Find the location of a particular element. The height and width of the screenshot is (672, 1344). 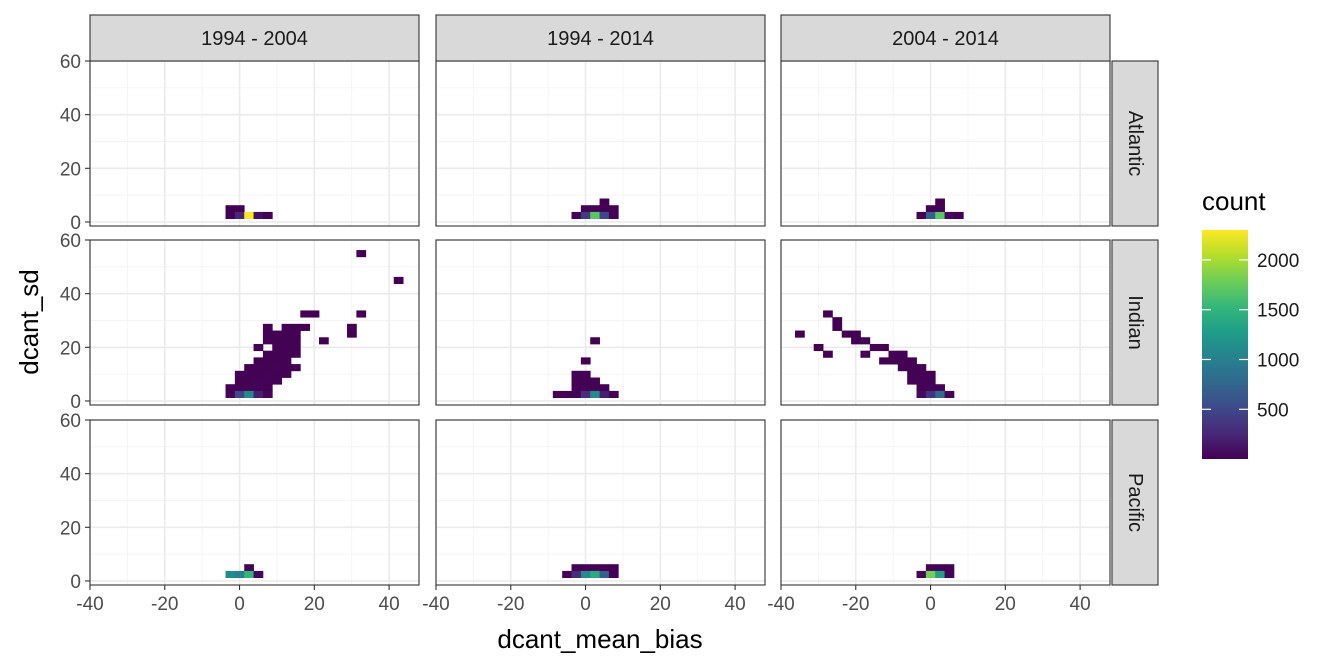

facet-strip-col is located at coordinates (600, 38).